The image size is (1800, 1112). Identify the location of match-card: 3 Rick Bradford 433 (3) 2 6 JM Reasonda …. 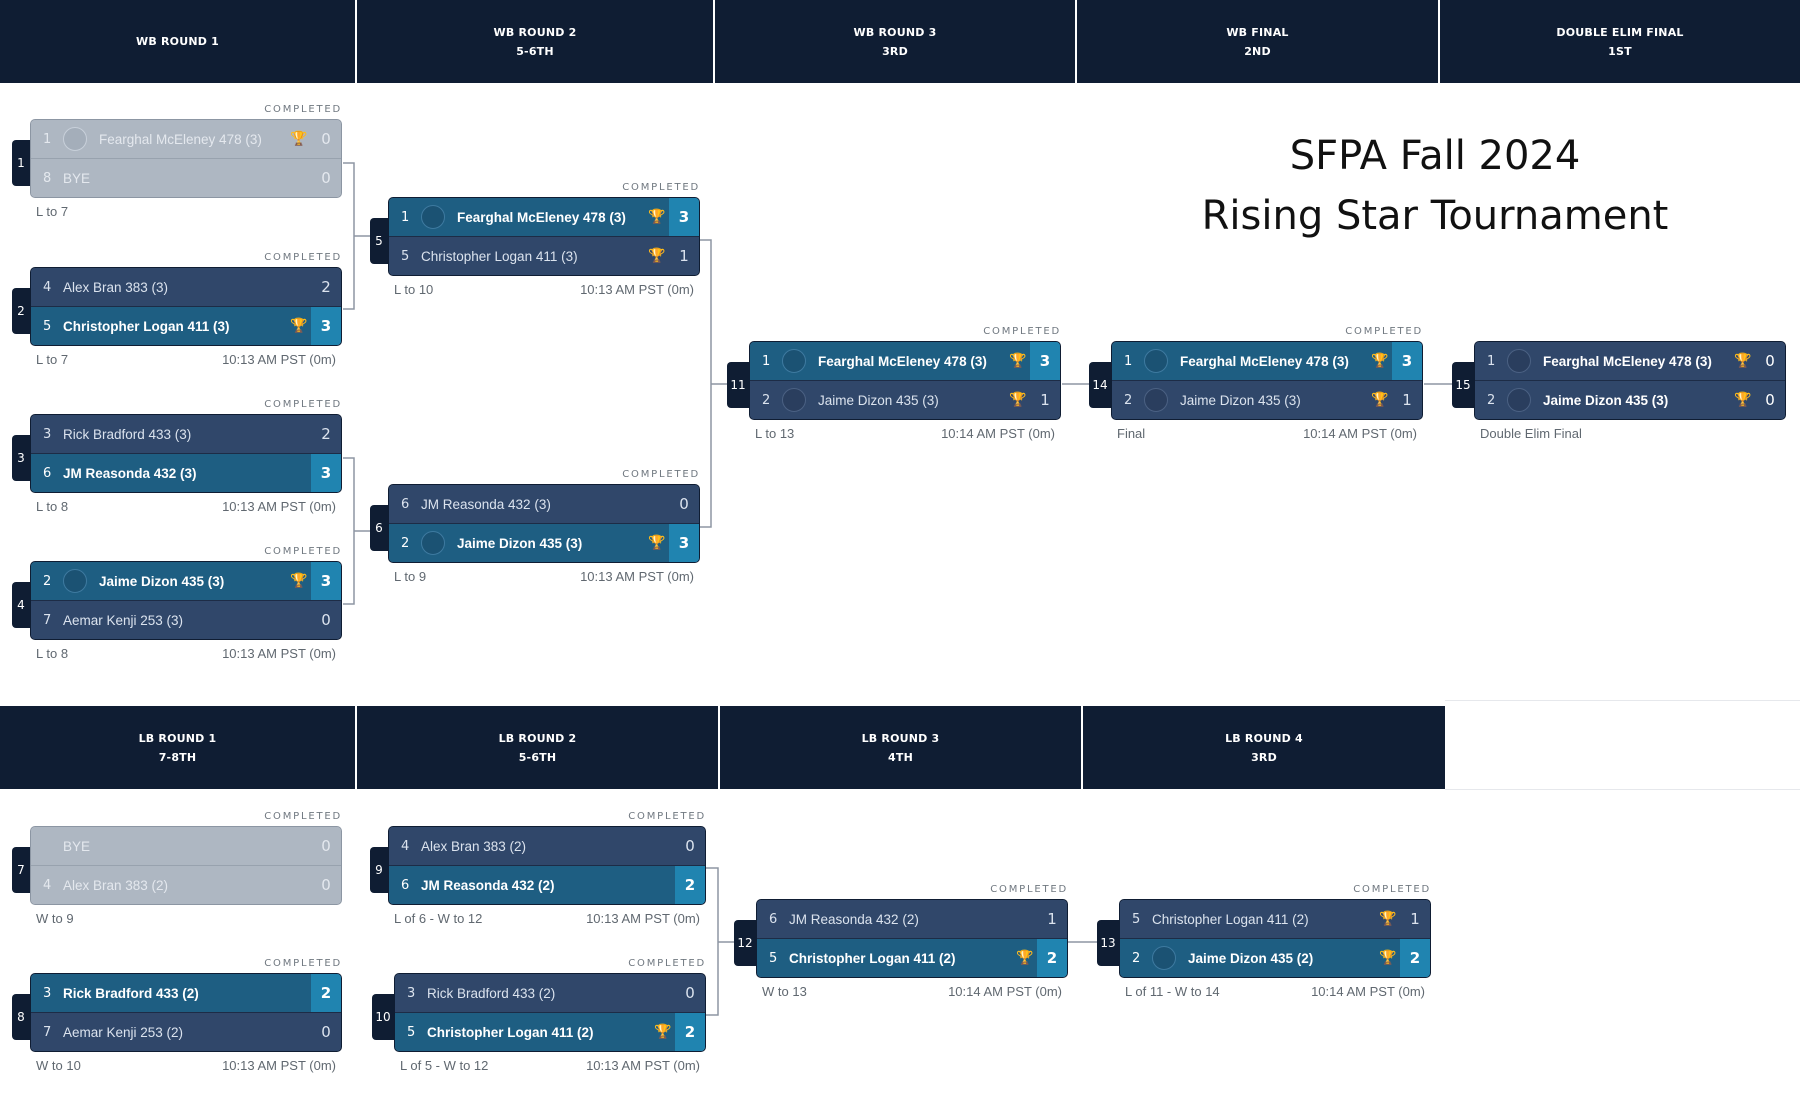
(186, 453).